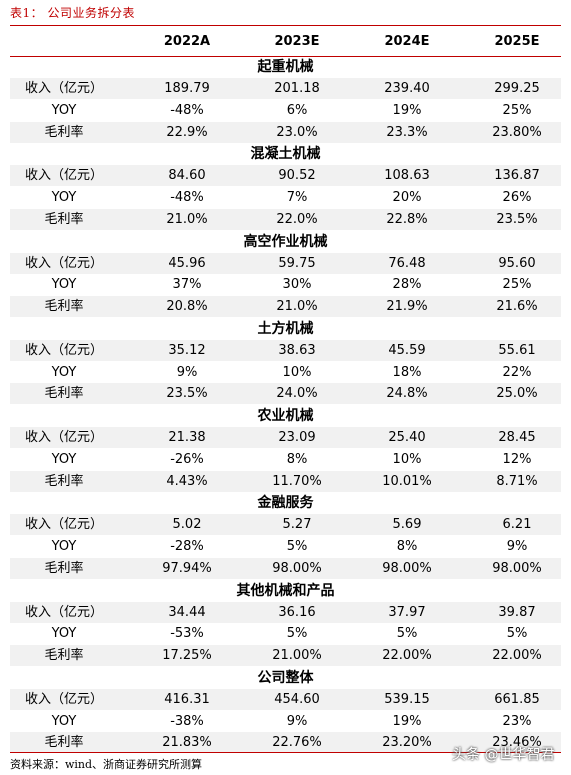 This screenshot has width=571, height=775. What do you see at coordinates (297, 612) in the screenshot?
I see `table-cell: 36.16` at bounding box center [297, 612].